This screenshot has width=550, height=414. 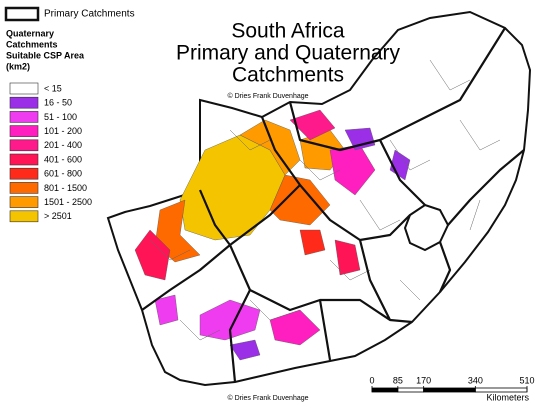 What do you see at coordinates (288, 31) in the screenshot?
I see `title-line: South Africa` at bounding box center [288, 31].